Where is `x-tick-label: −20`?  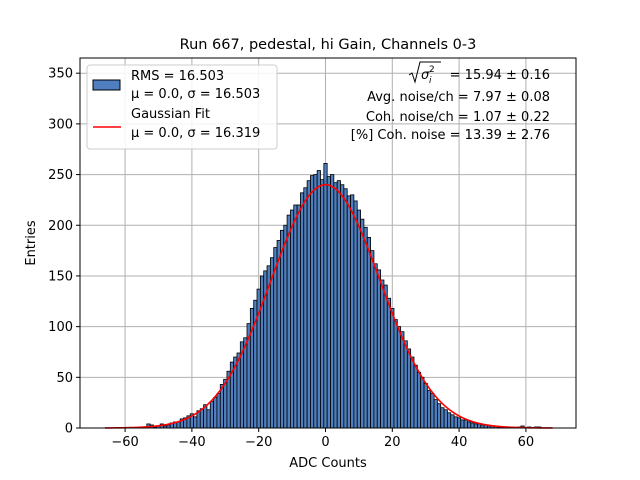 x-tick-label: −20 is located at coordinates (258, 442).